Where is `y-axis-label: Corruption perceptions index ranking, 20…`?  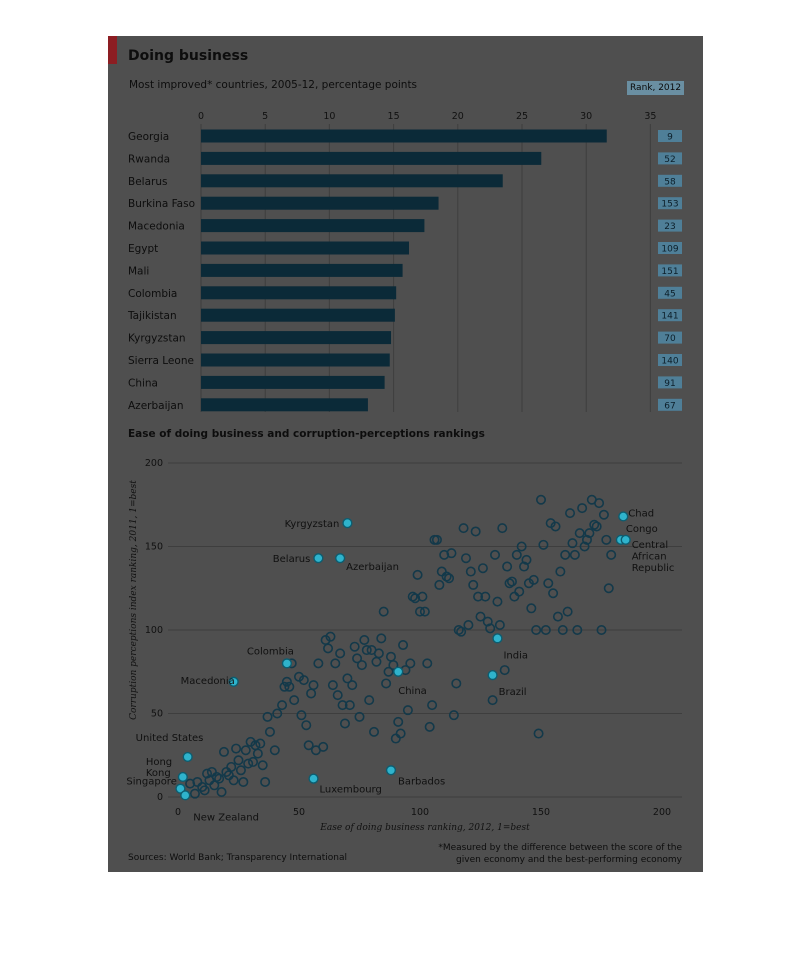 y-axis-label: Corruption perceptions index ranking, 20… is located at coordinates (134, 600).